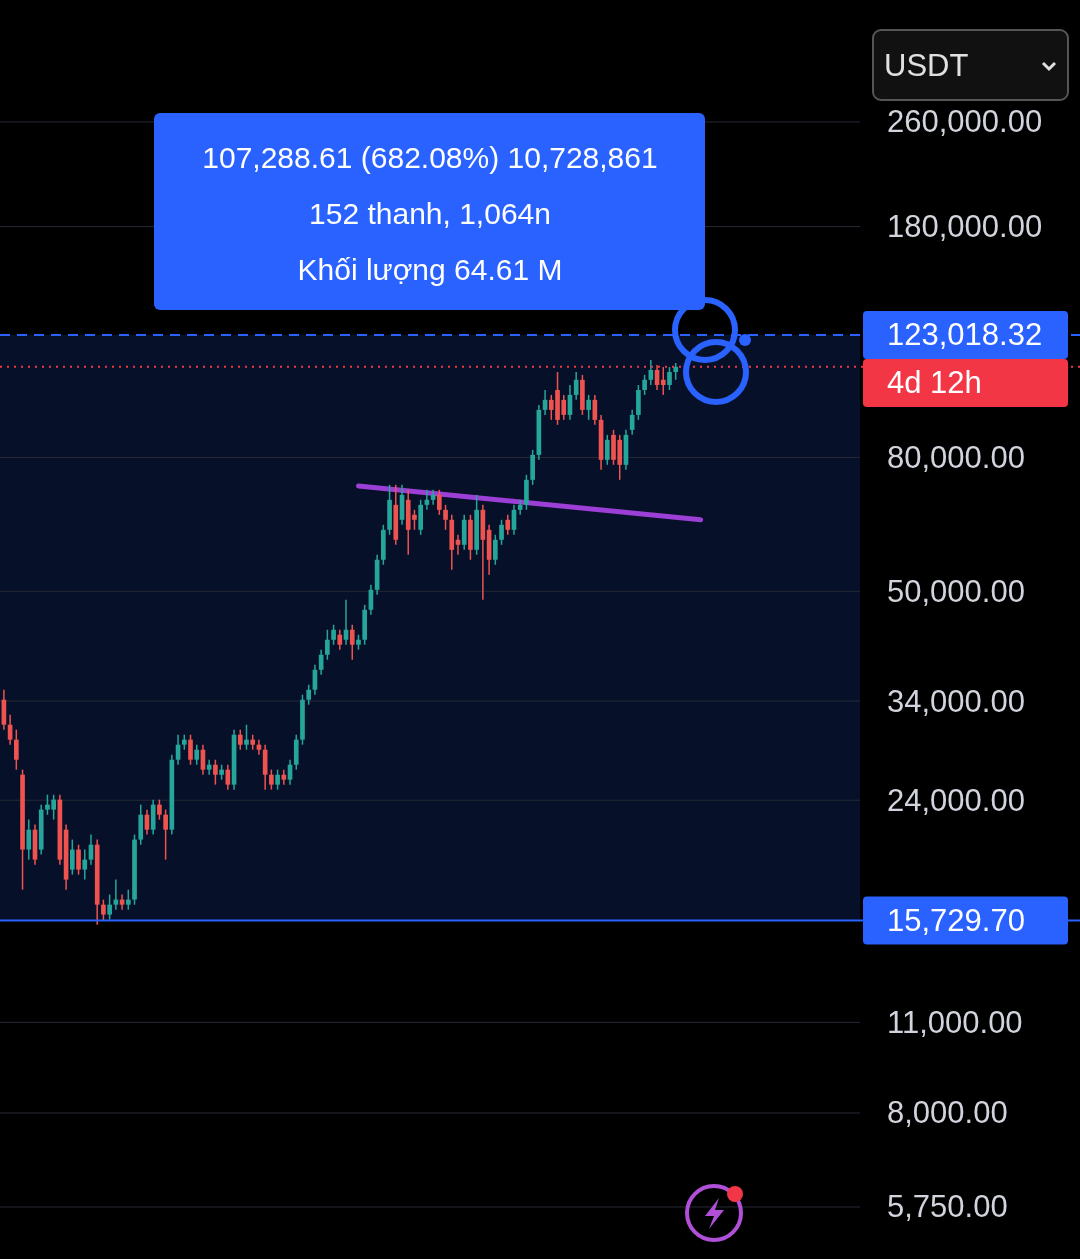 This screenshot has width=1080, height=1259. Describe the element at coordinates (956, 457) in the screenshot. I see `y-tick-label: 80,000.00` at that location.